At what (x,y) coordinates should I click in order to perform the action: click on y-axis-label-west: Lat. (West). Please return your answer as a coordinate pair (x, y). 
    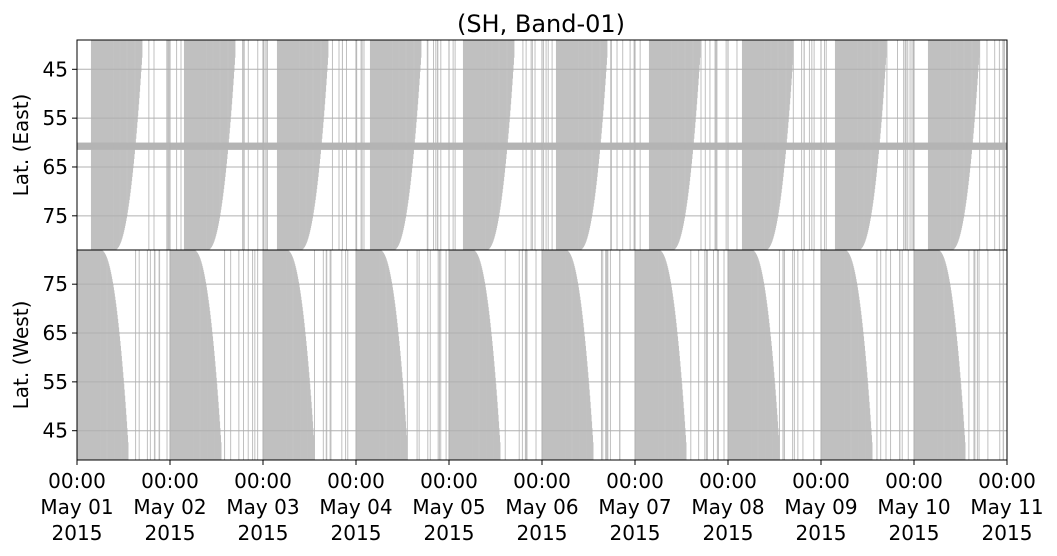
    Looking at the image, I should click on (21, 355).